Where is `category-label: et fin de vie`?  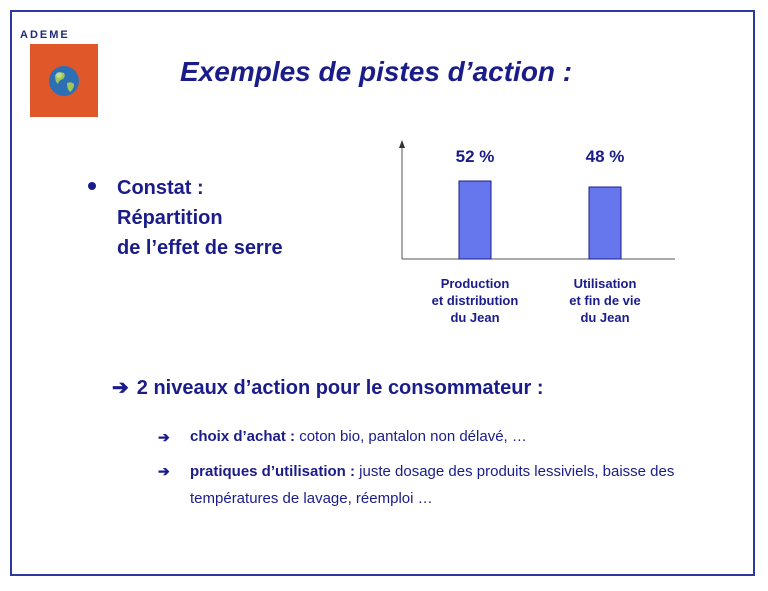
category-label: et fin de vie is located at coordinates (605, 300).